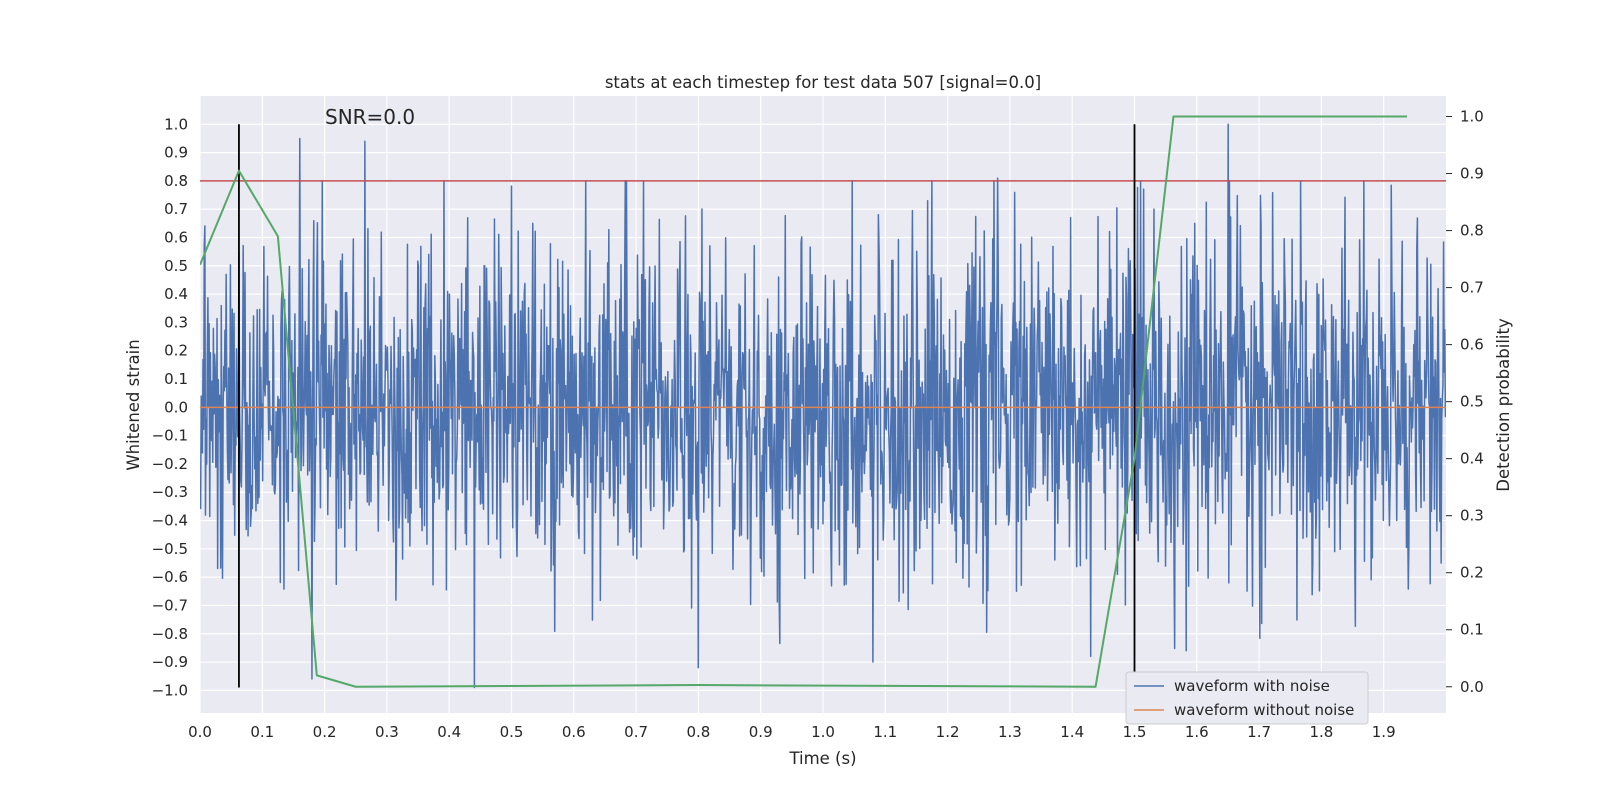 Image resolution: width=1600 pixels, height=800 pixels. I want to click on x-tick-label: 1.3, so click(1010, 732).